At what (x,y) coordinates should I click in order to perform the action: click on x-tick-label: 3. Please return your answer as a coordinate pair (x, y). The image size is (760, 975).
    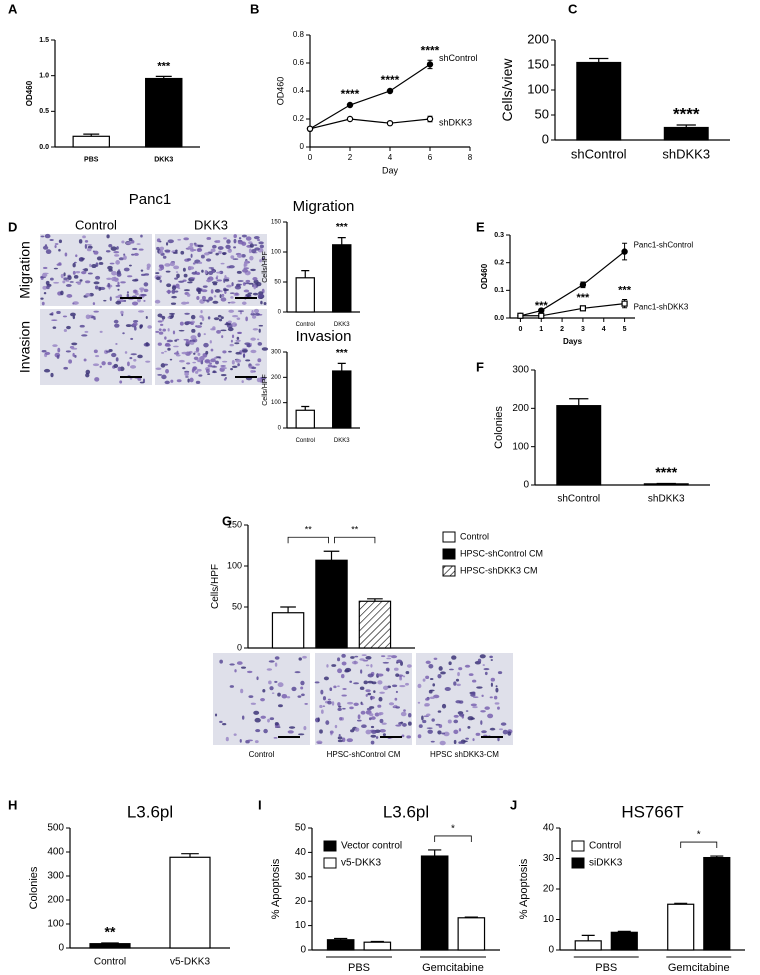
    Looking at the image, I should click on (583, 329).